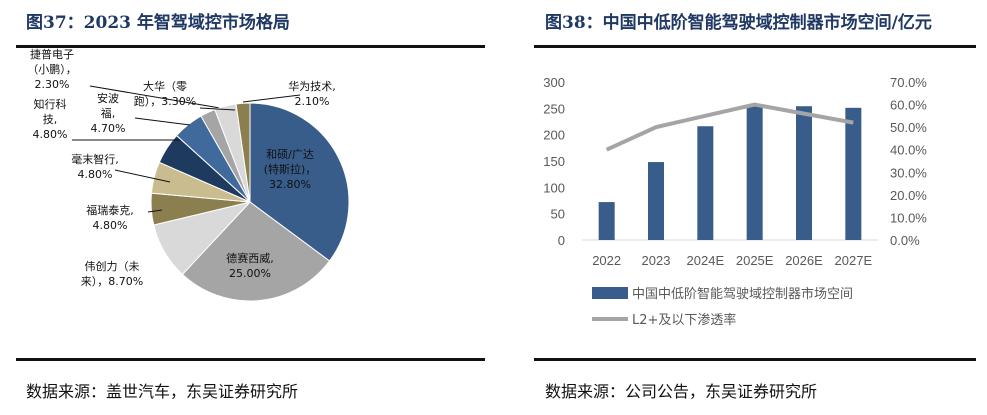 The width and height of the screenshot is (987, 415). Describe the element at coordinates (738, 23) in the screenshot. I see `right-chart-title: 图38：中国中低阶智能驾驶域控制器市场空间/亿元` at that location.